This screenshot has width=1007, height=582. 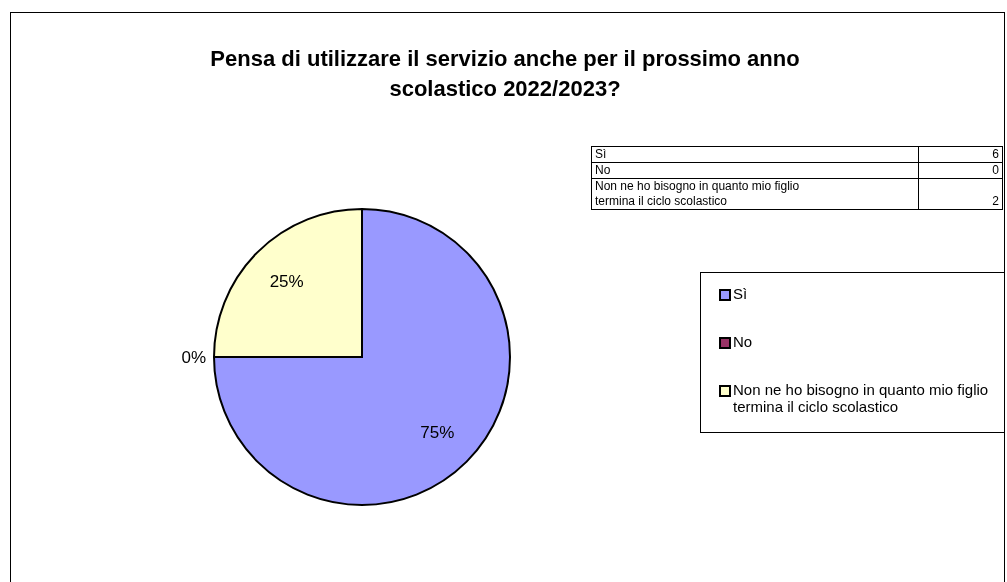 I want to click on text: 0, so click(x=960, y=170).